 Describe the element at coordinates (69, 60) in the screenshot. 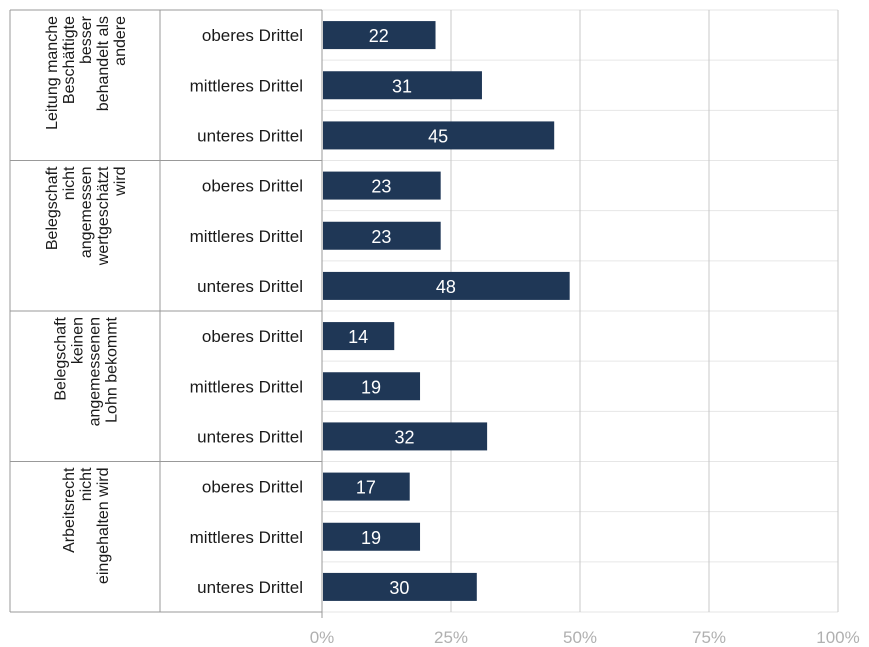

I see `group-label-line: Beschäftigte` at that location.